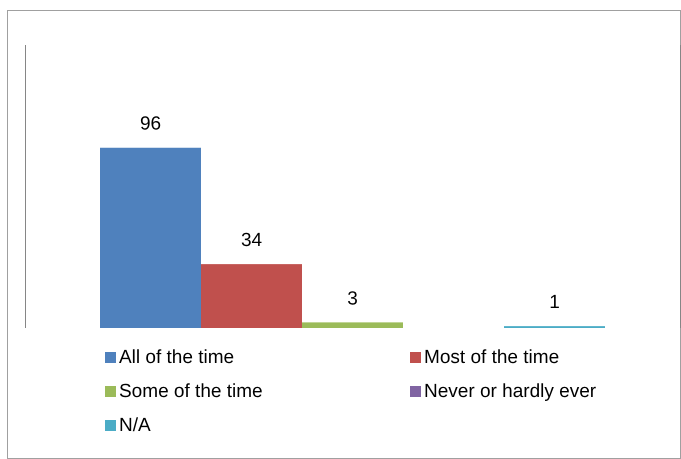  Describe the element at coordinates (135, 425) in the screenshot. I see `legend-label: N/A` at that location.